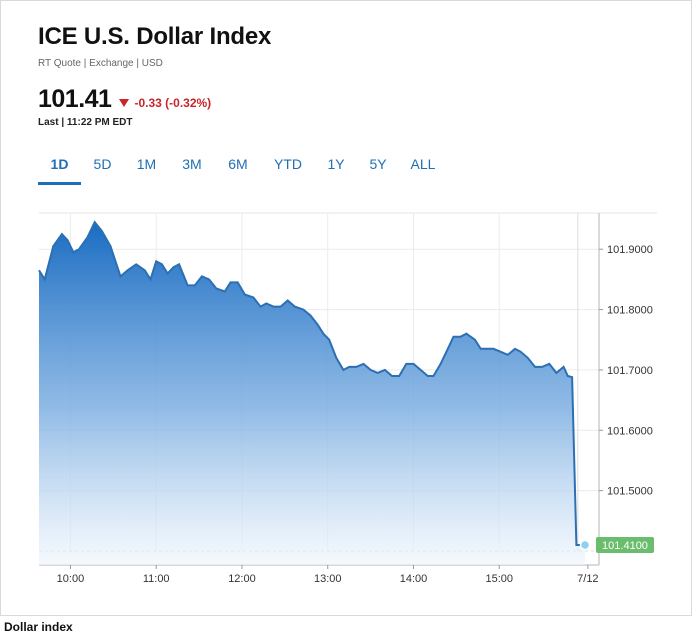 The width and height of the screenshot is (696, 644). I want to click on last-updated: Last | 11:22 PM EDT, so click(85, 122).